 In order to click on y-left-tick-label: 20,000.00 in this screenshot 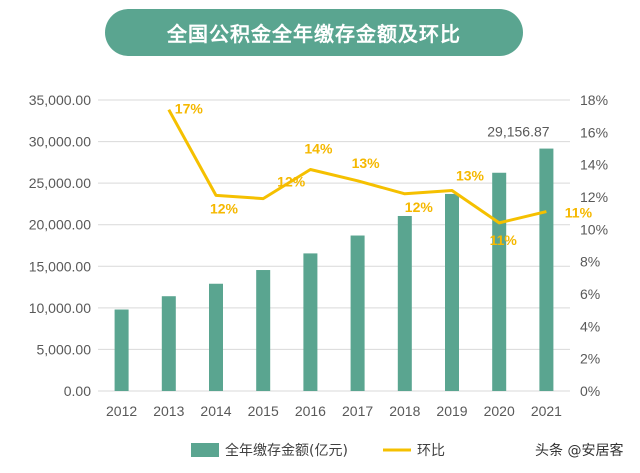, I will do `click(60, 225)`.